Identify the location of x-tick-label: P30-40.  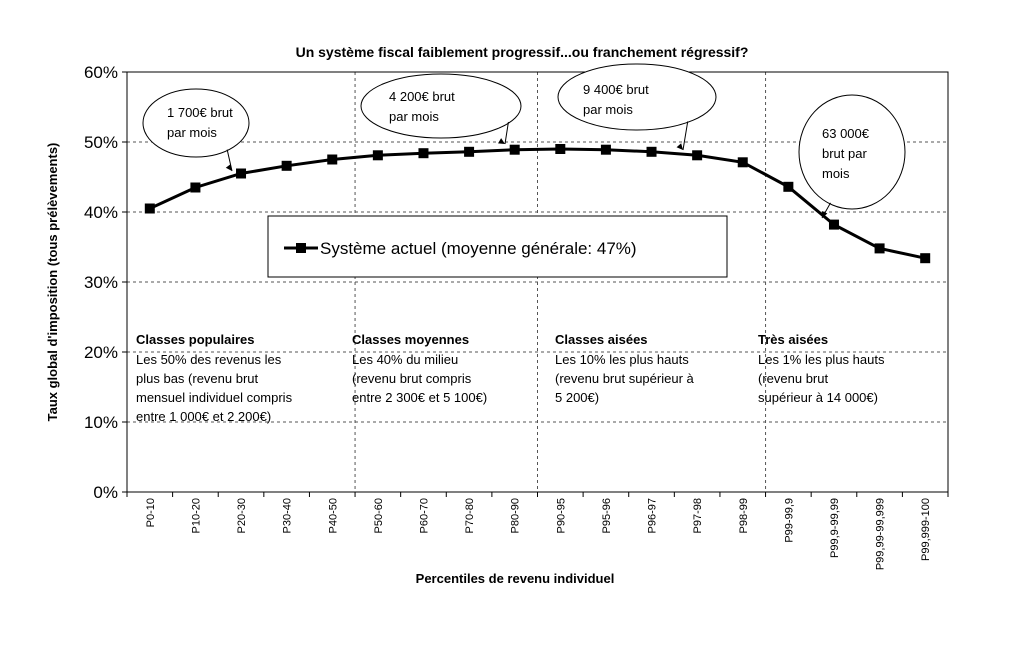
(288, 515).